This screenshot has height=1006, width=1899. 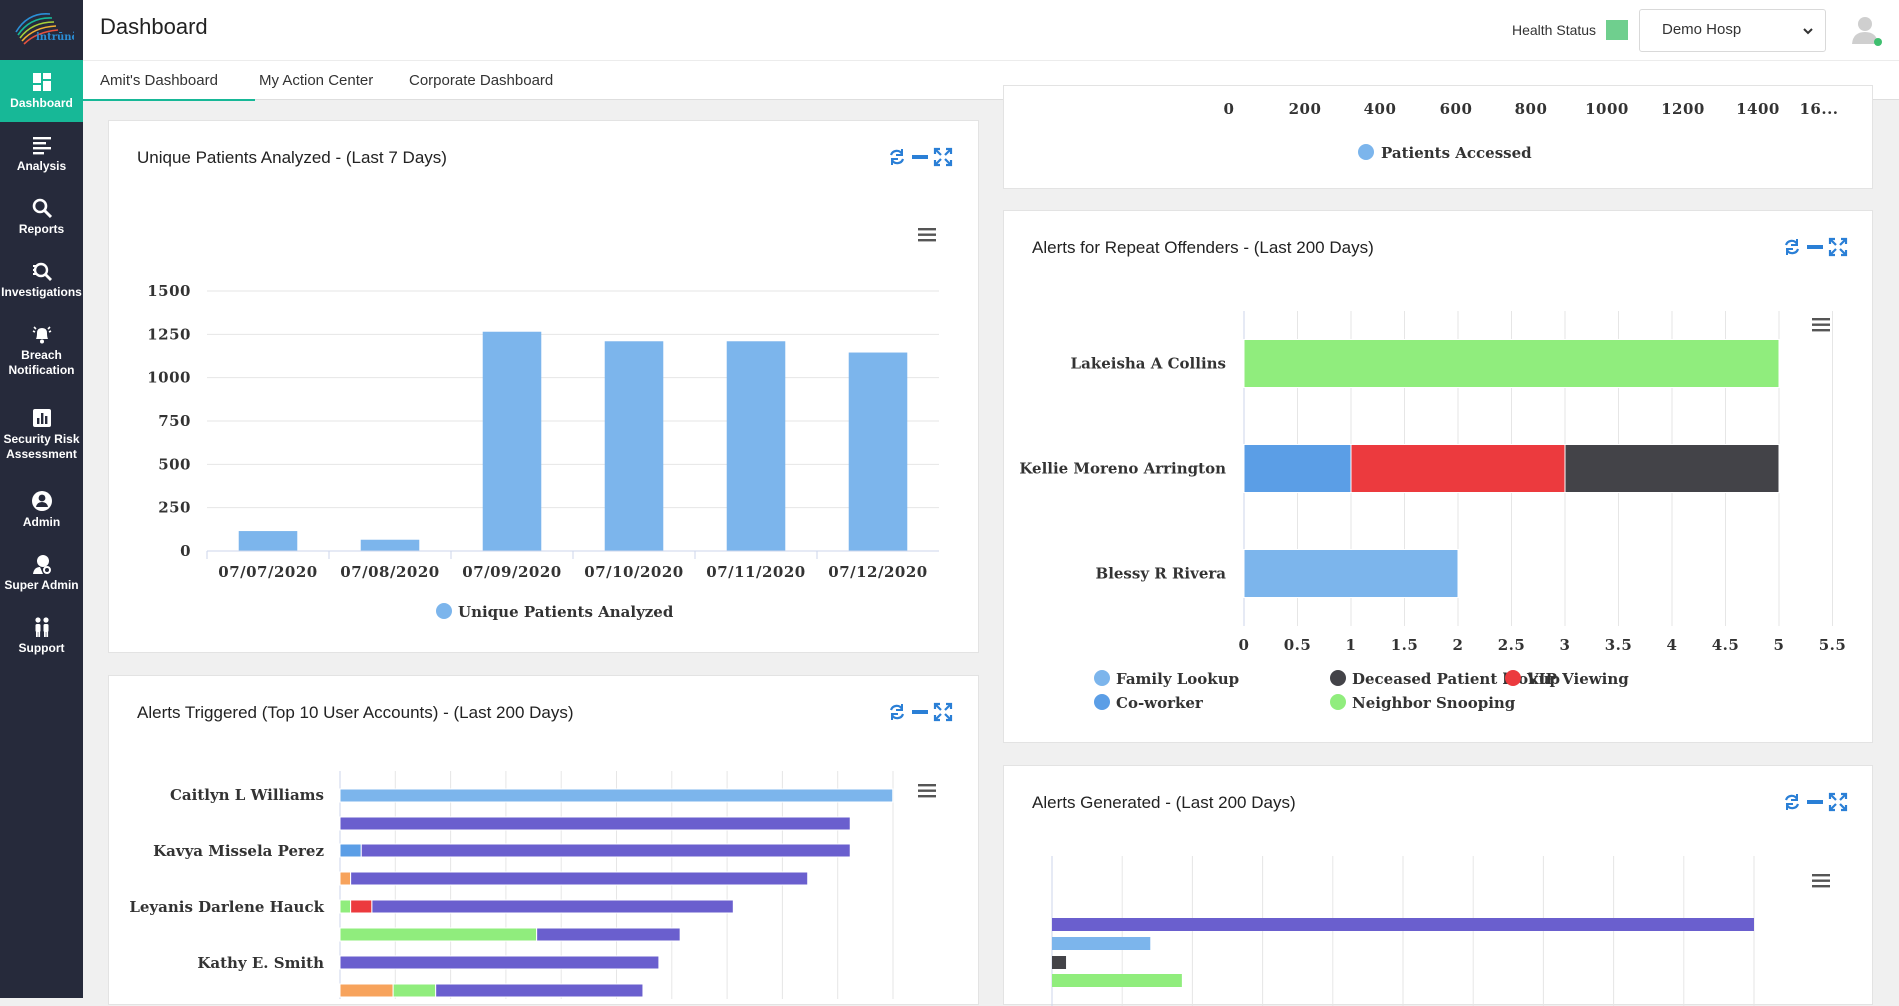 What do you see at coordinates (1683, 109) in the screenshot?
I see `x-tick-label: 1200` at bounding box center [1683, 109].